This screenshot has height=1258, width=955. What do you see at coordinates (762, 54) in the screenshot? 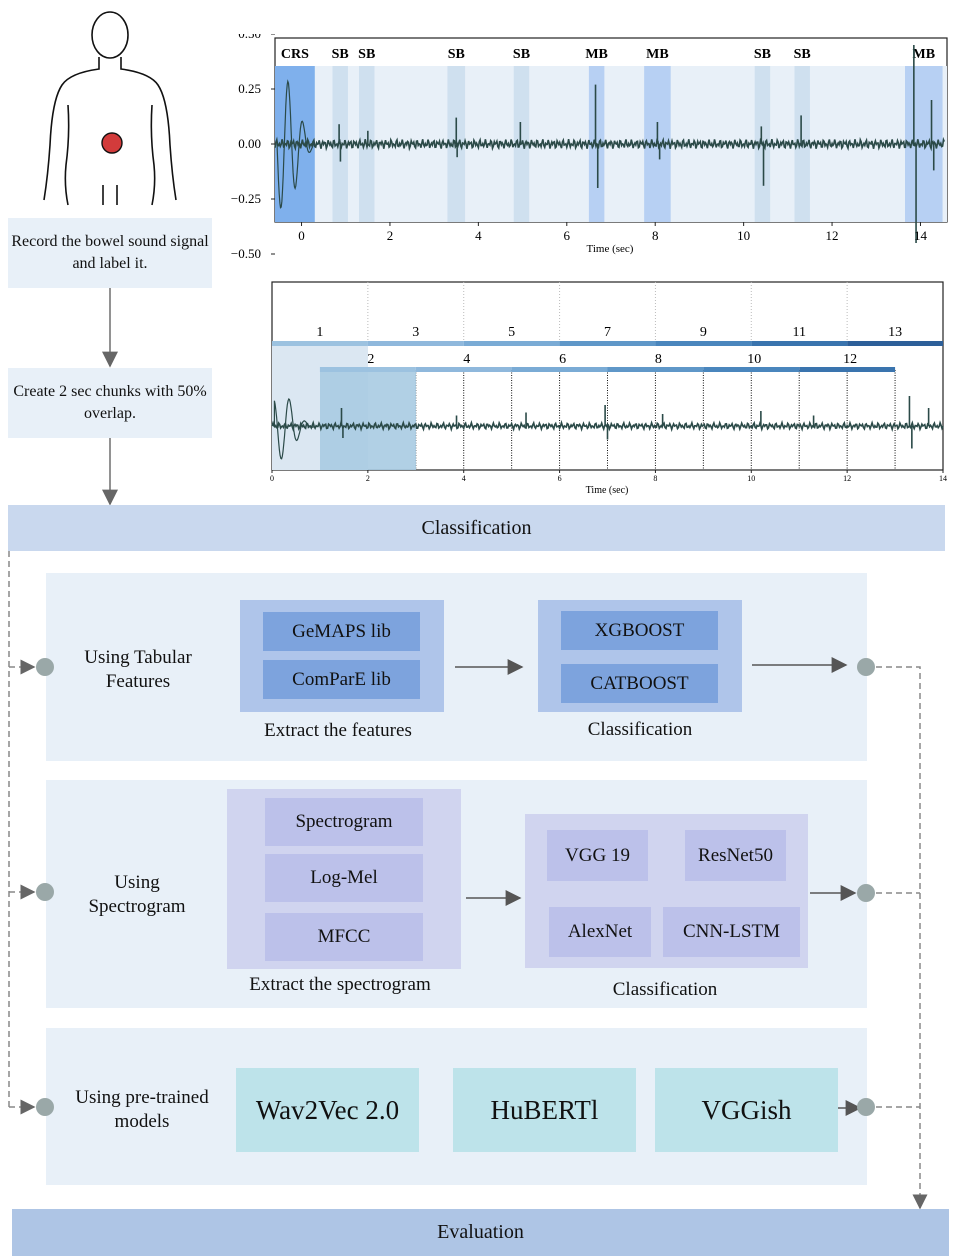
I see `event-label-7: SB` at bounding box center [762, 54].